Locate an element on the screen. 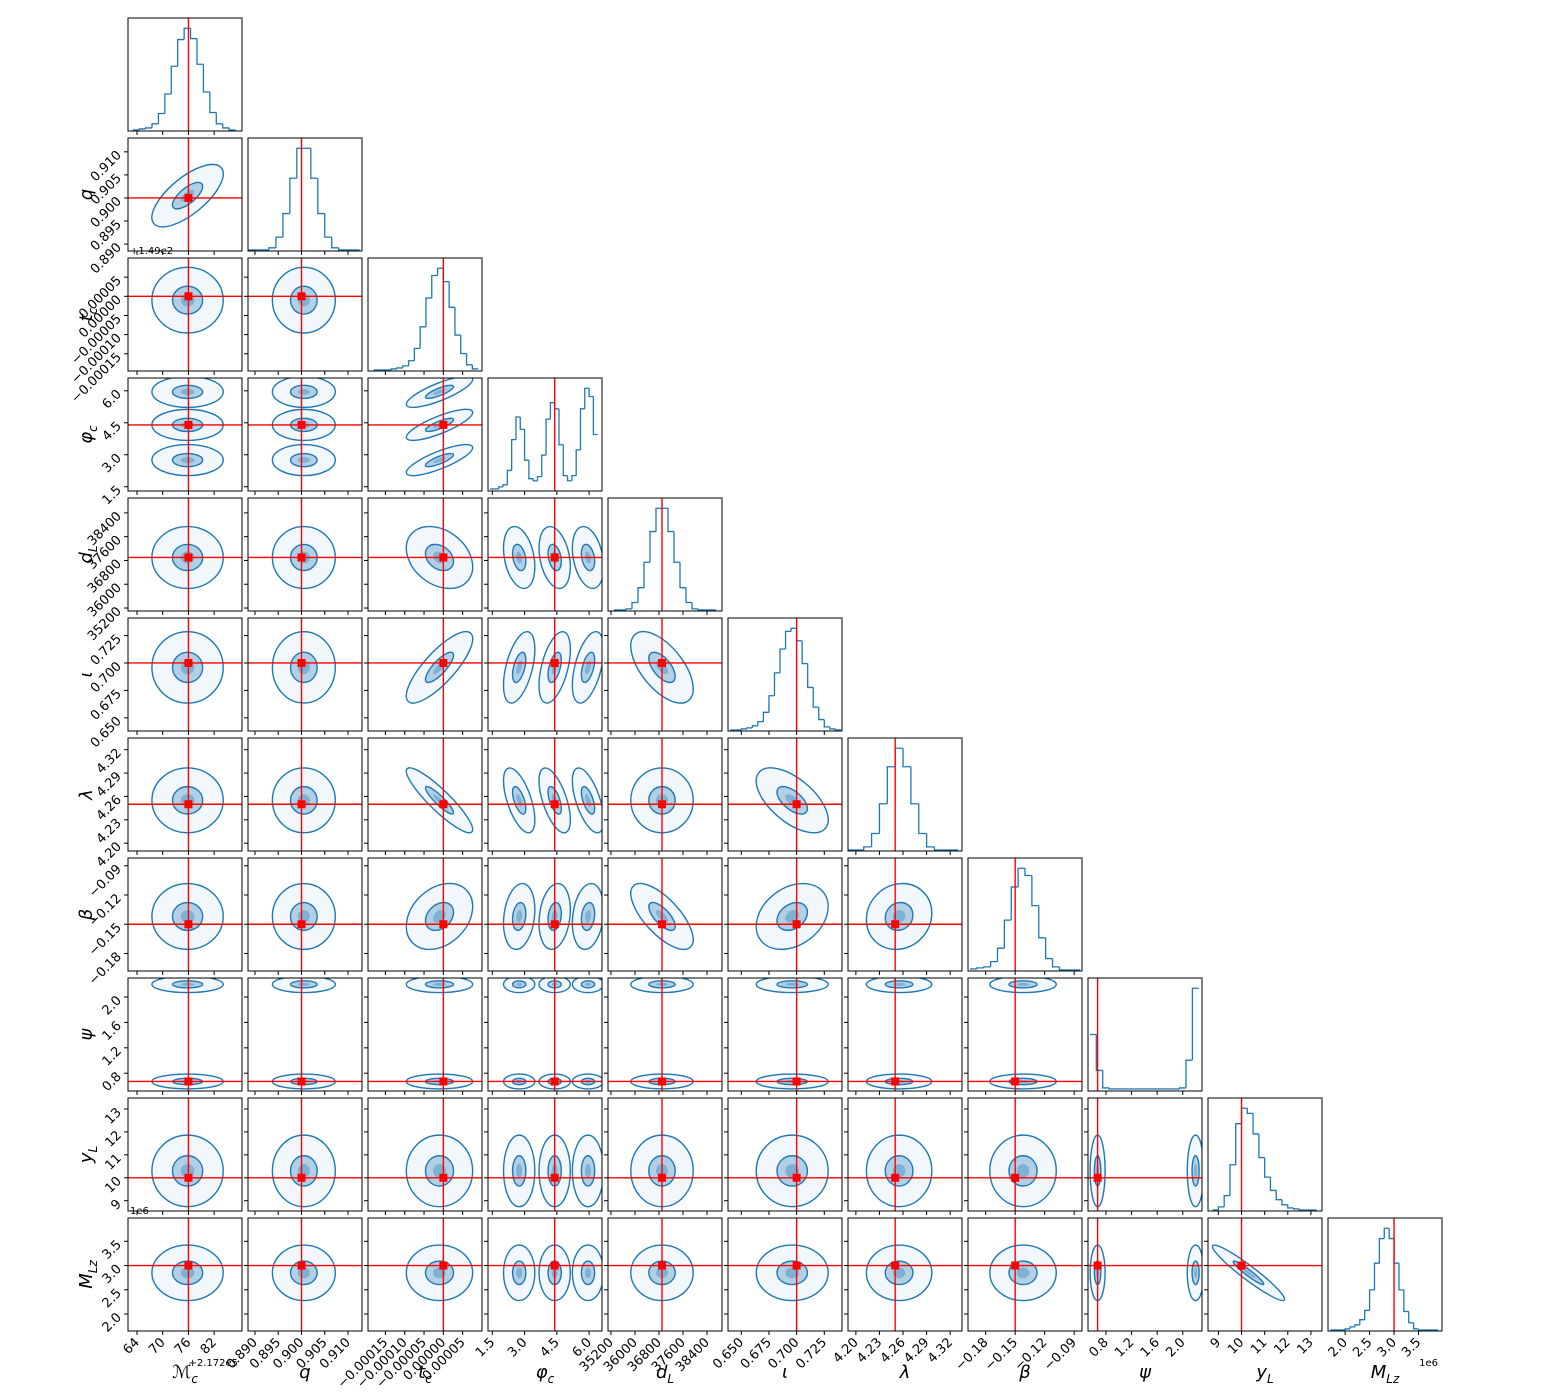 The image size is (1550, 1396). x-tick-label: 64 is located at coordinates (132, 1346).